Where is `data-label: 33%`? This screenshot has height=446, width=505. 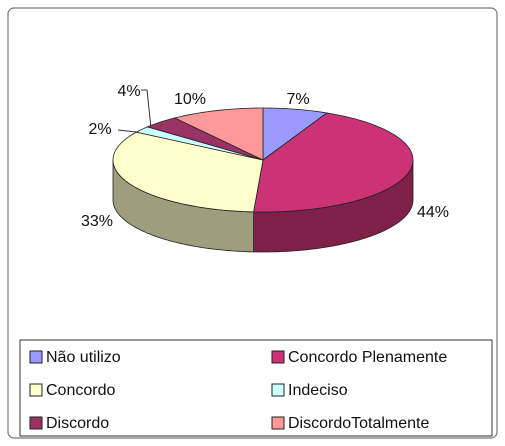 data-label: 33% is located at coordinates (97, 221).